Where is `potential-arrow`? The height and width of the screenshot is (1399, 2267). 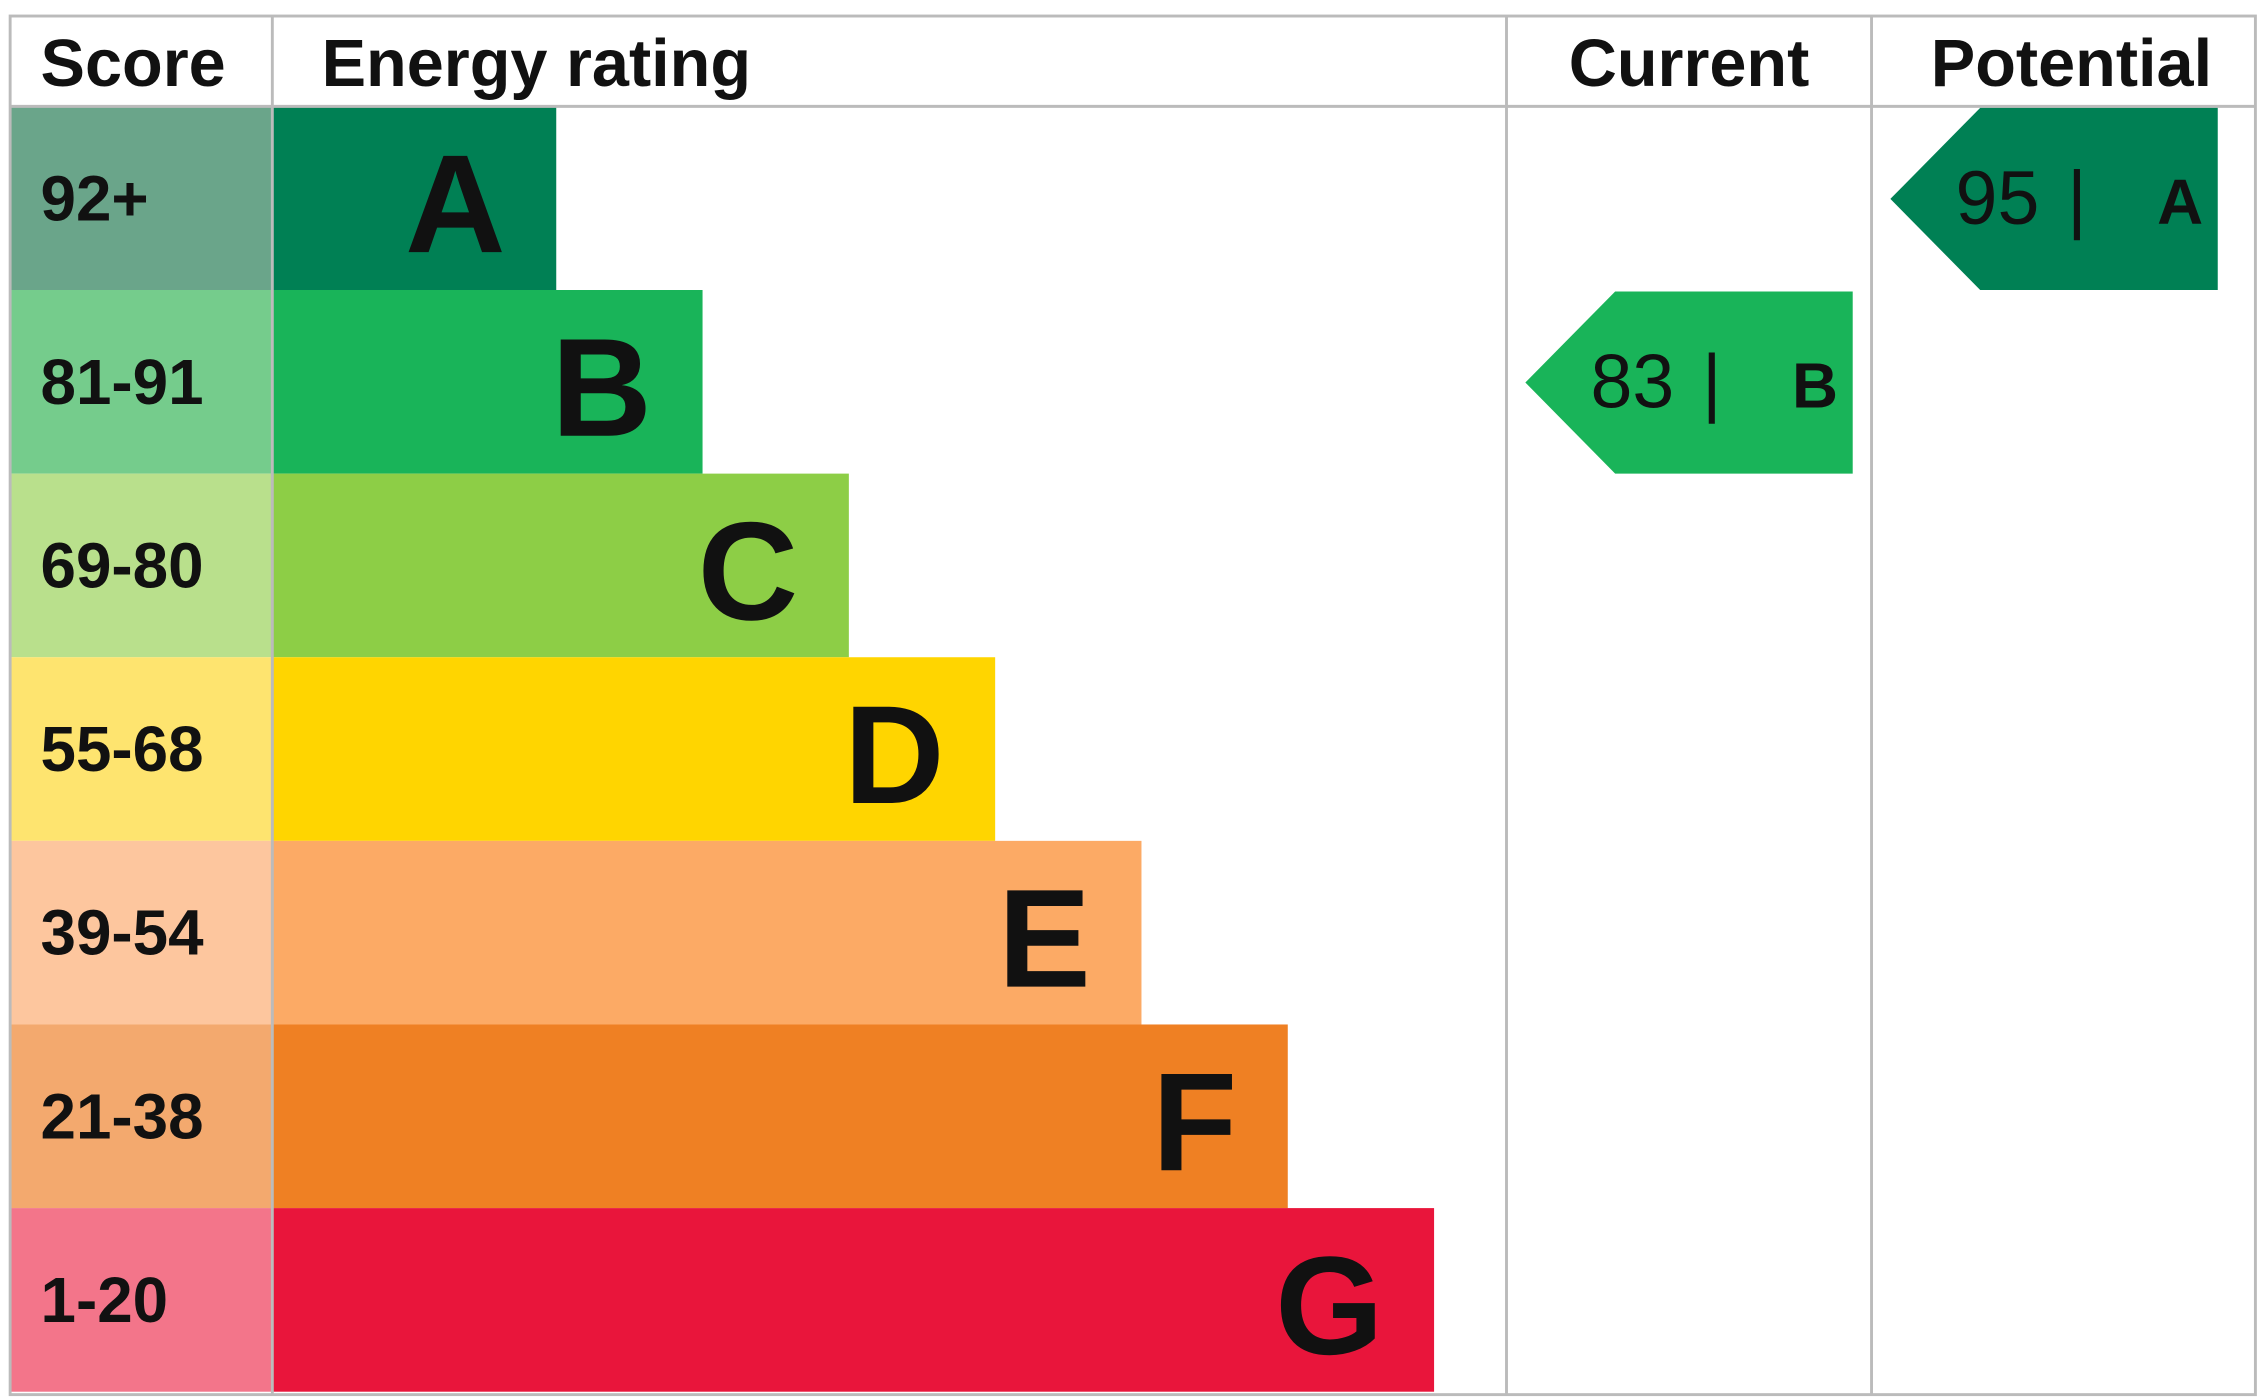
potential-arrow is located at coordinates (2054, 199).